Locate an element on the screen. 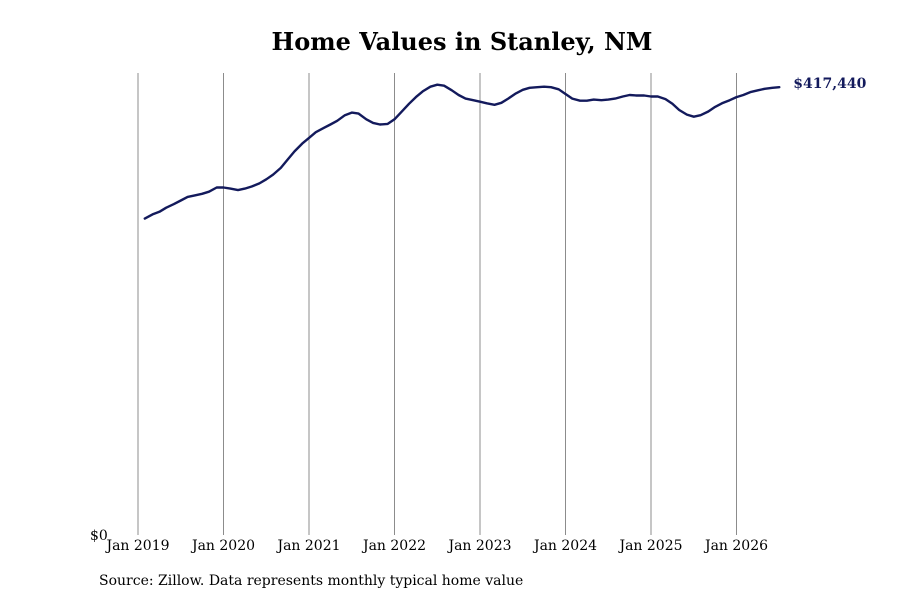 This screenshot has width=900, height=600. x-tick-label: Jan 2019 is located at coordinates (136, 546).